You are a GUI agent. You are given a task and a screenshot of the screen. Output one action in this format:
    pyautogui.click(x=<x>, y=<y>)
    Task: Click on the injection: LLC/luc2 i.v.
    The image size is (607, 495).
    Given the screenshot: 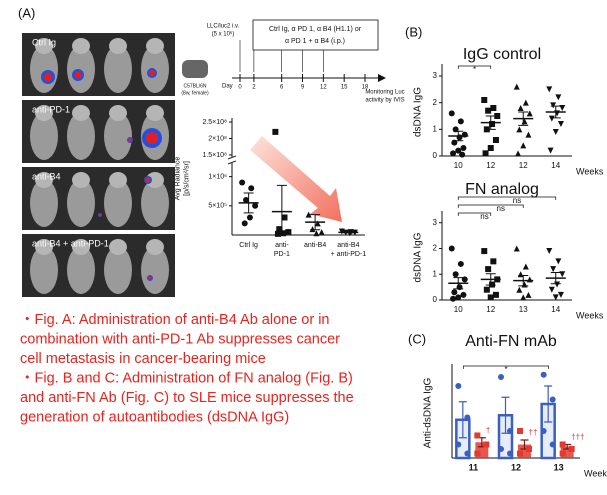 What is the action you would take?
    pyautogui.click(x=223, y=27)
    